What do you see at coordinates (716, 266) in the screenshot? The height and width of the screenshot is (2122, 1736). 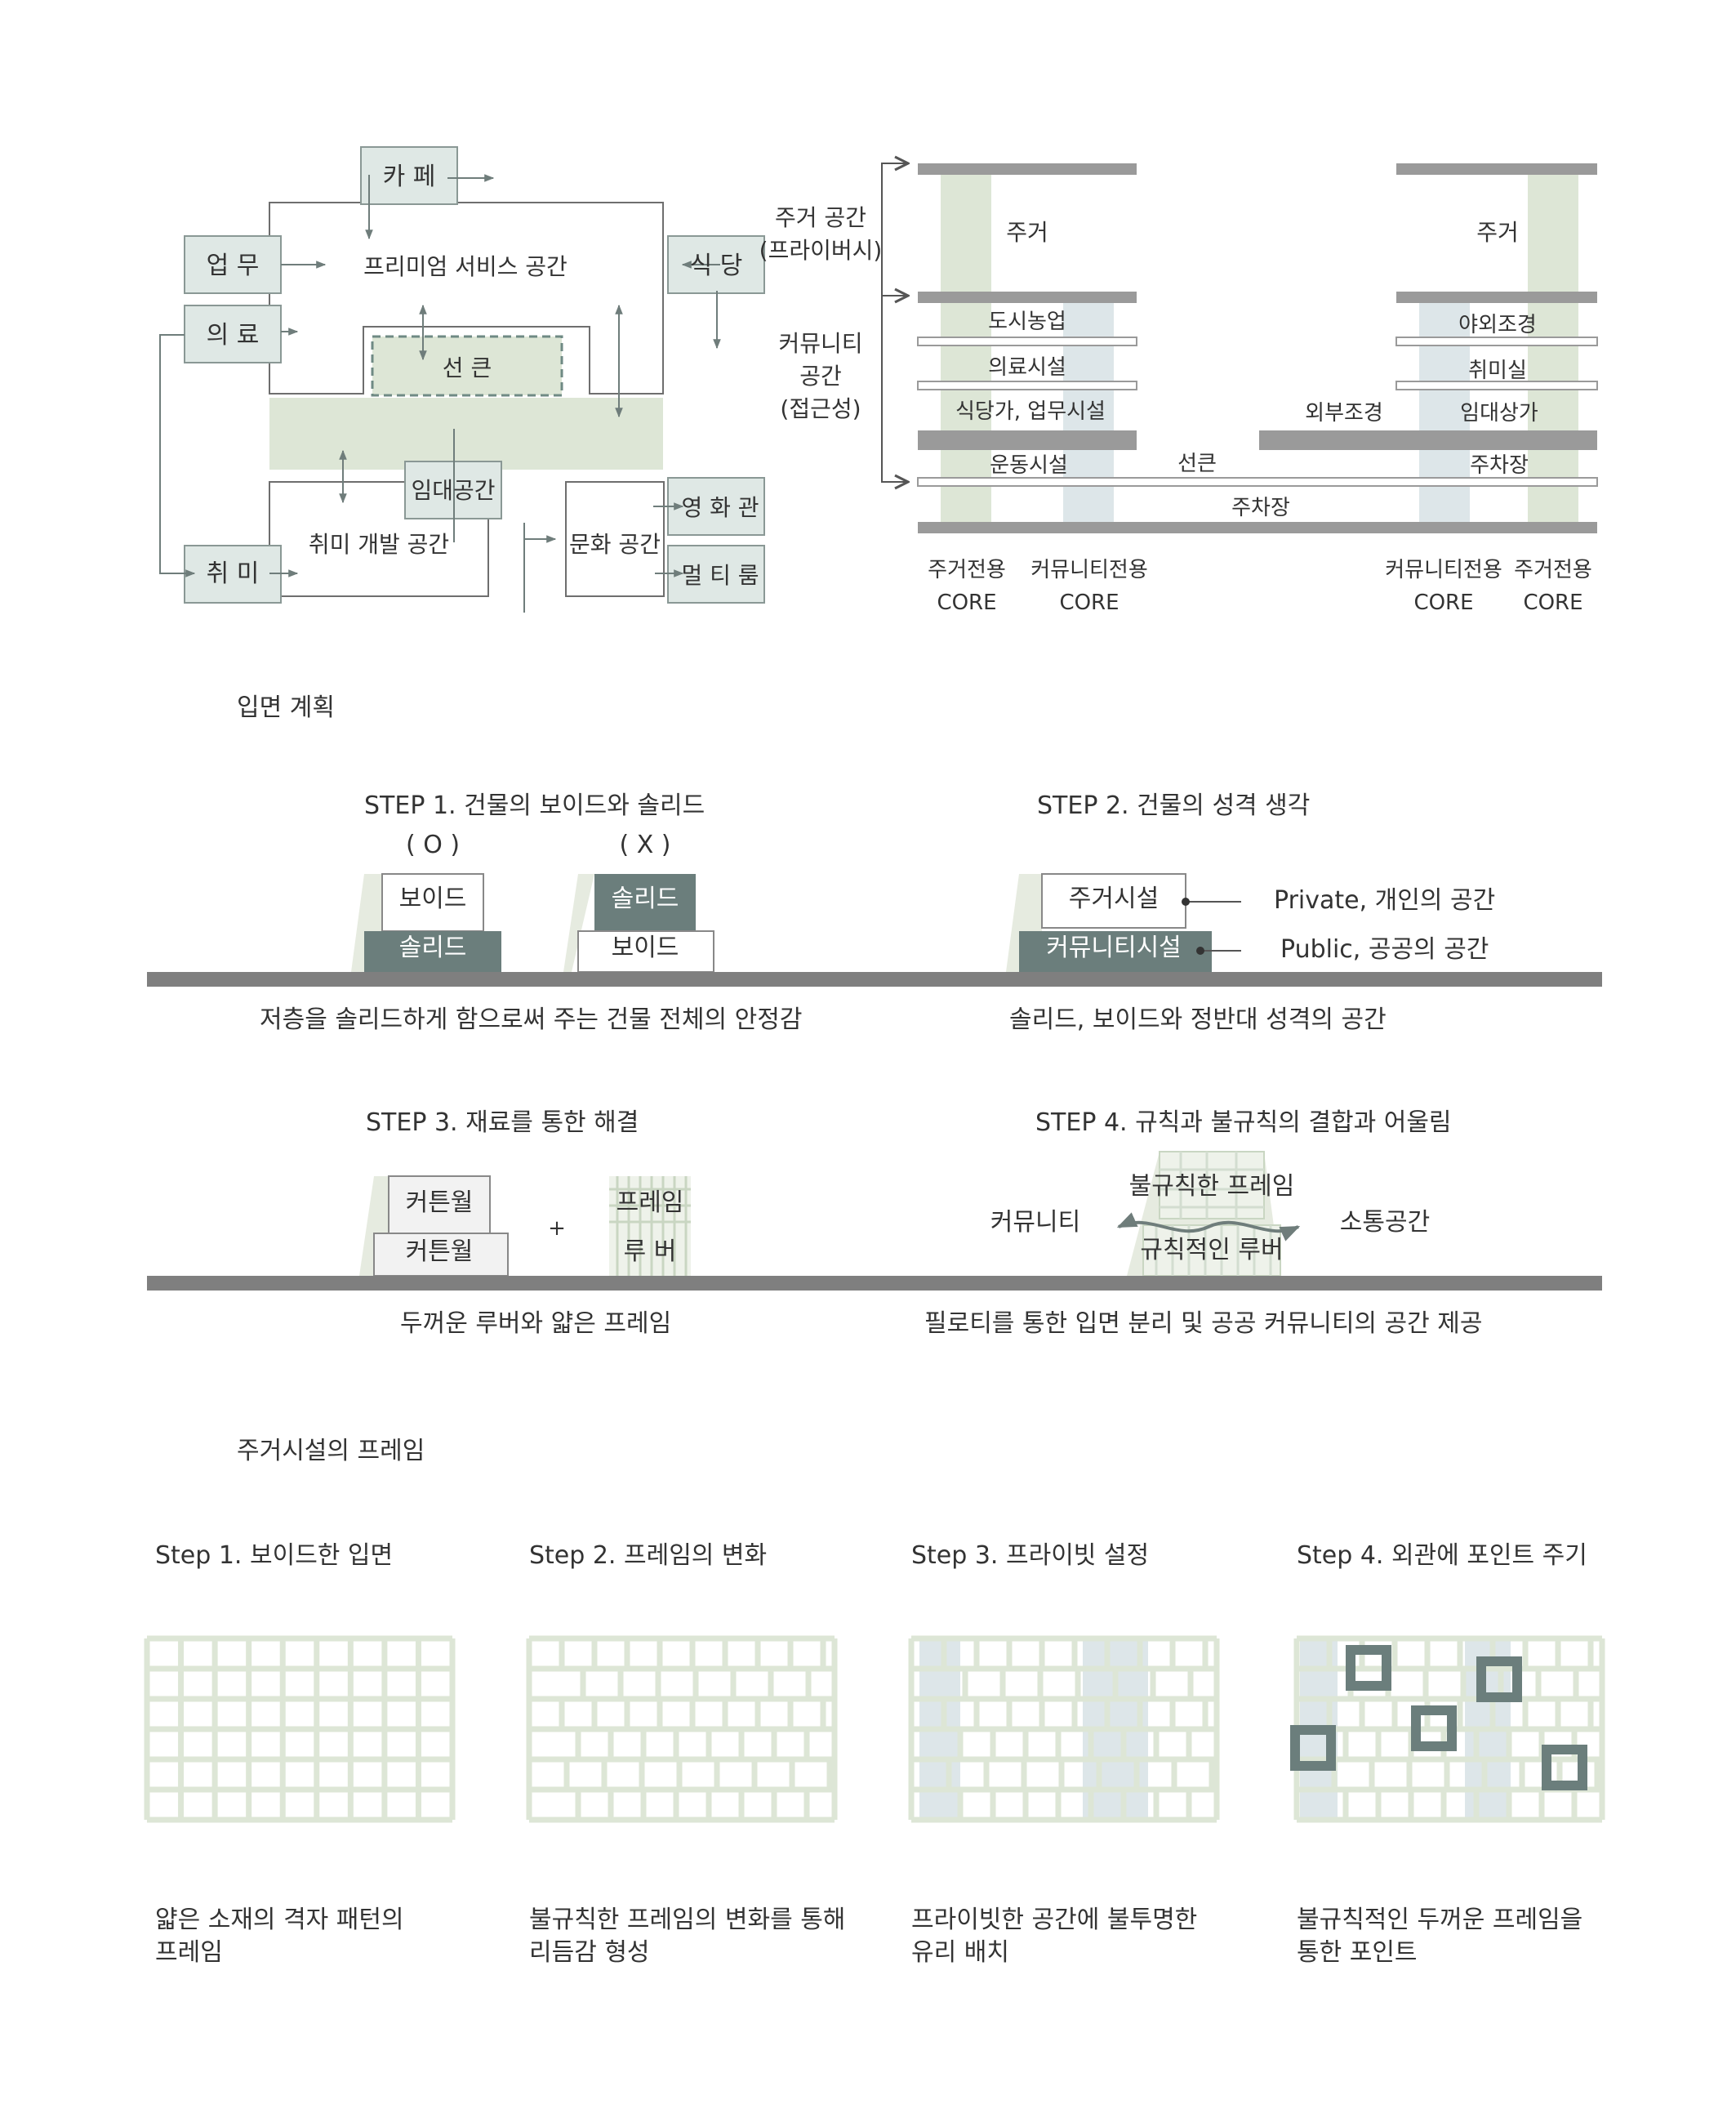 I see `restaurant-label: 식 당` at bounding box center [716, 266].